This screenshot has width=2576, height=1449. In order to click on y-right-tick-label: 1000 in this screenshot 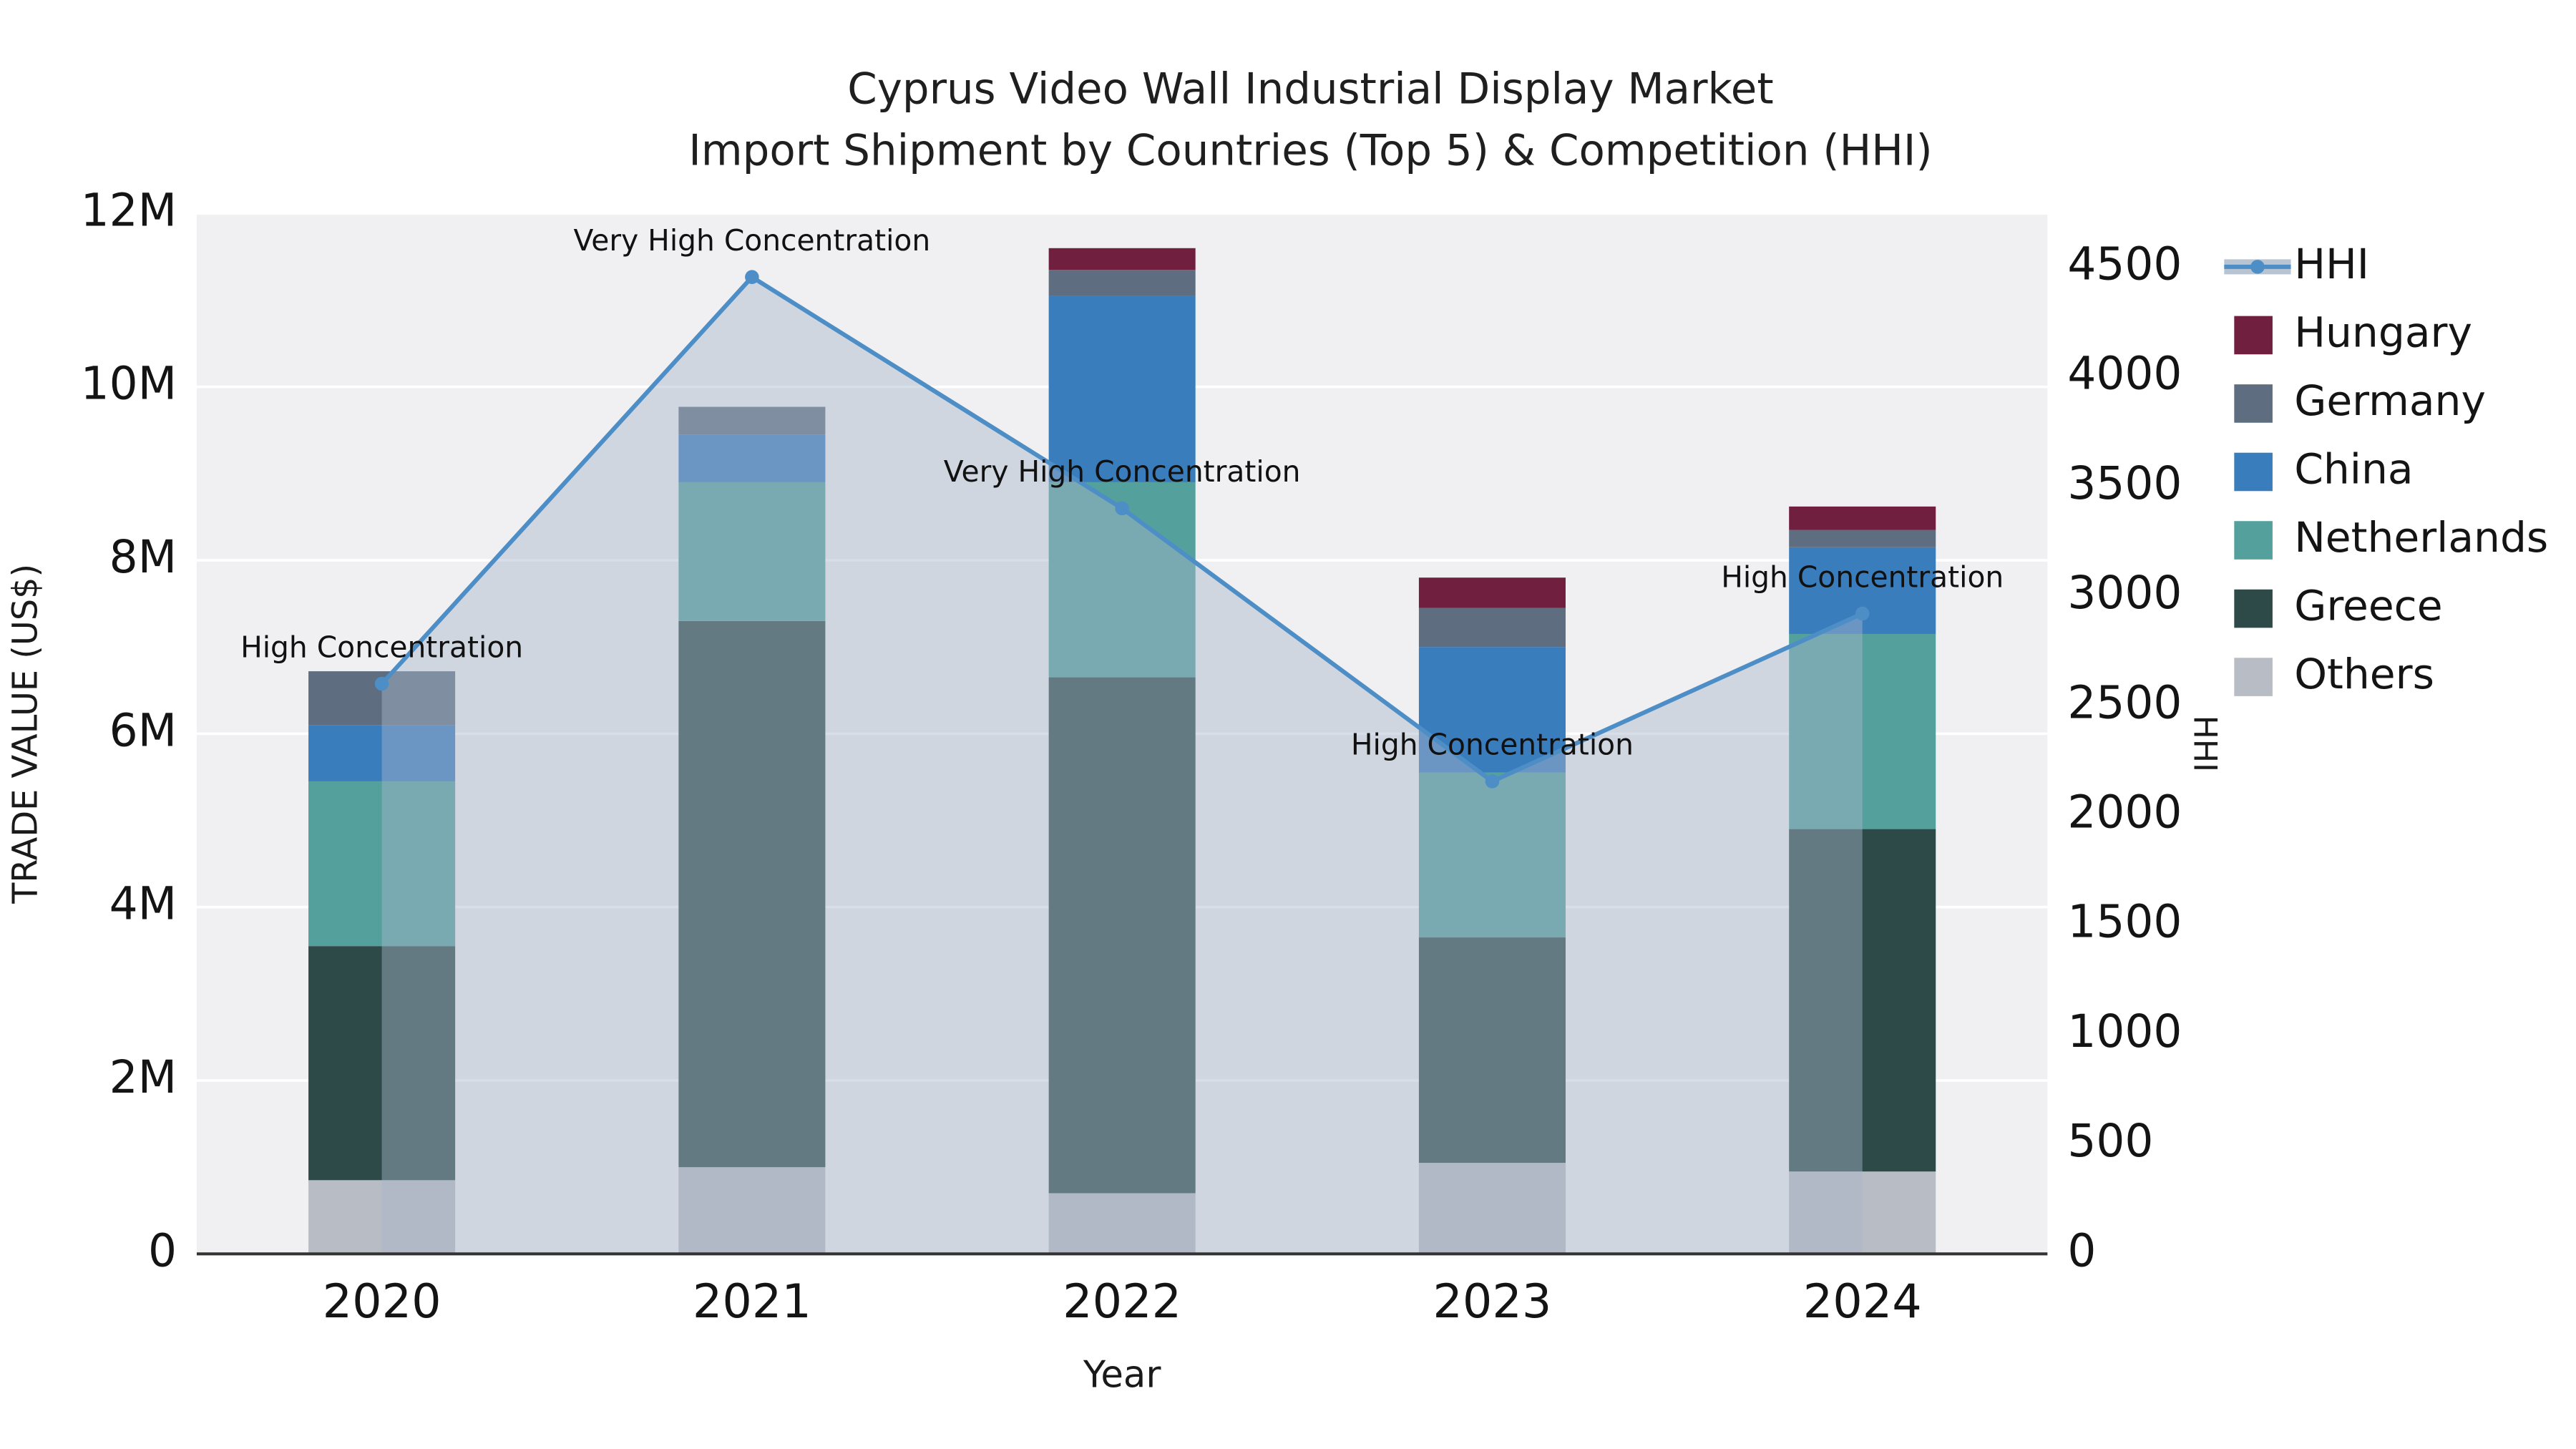, I will do `click(2124, 1031)`.